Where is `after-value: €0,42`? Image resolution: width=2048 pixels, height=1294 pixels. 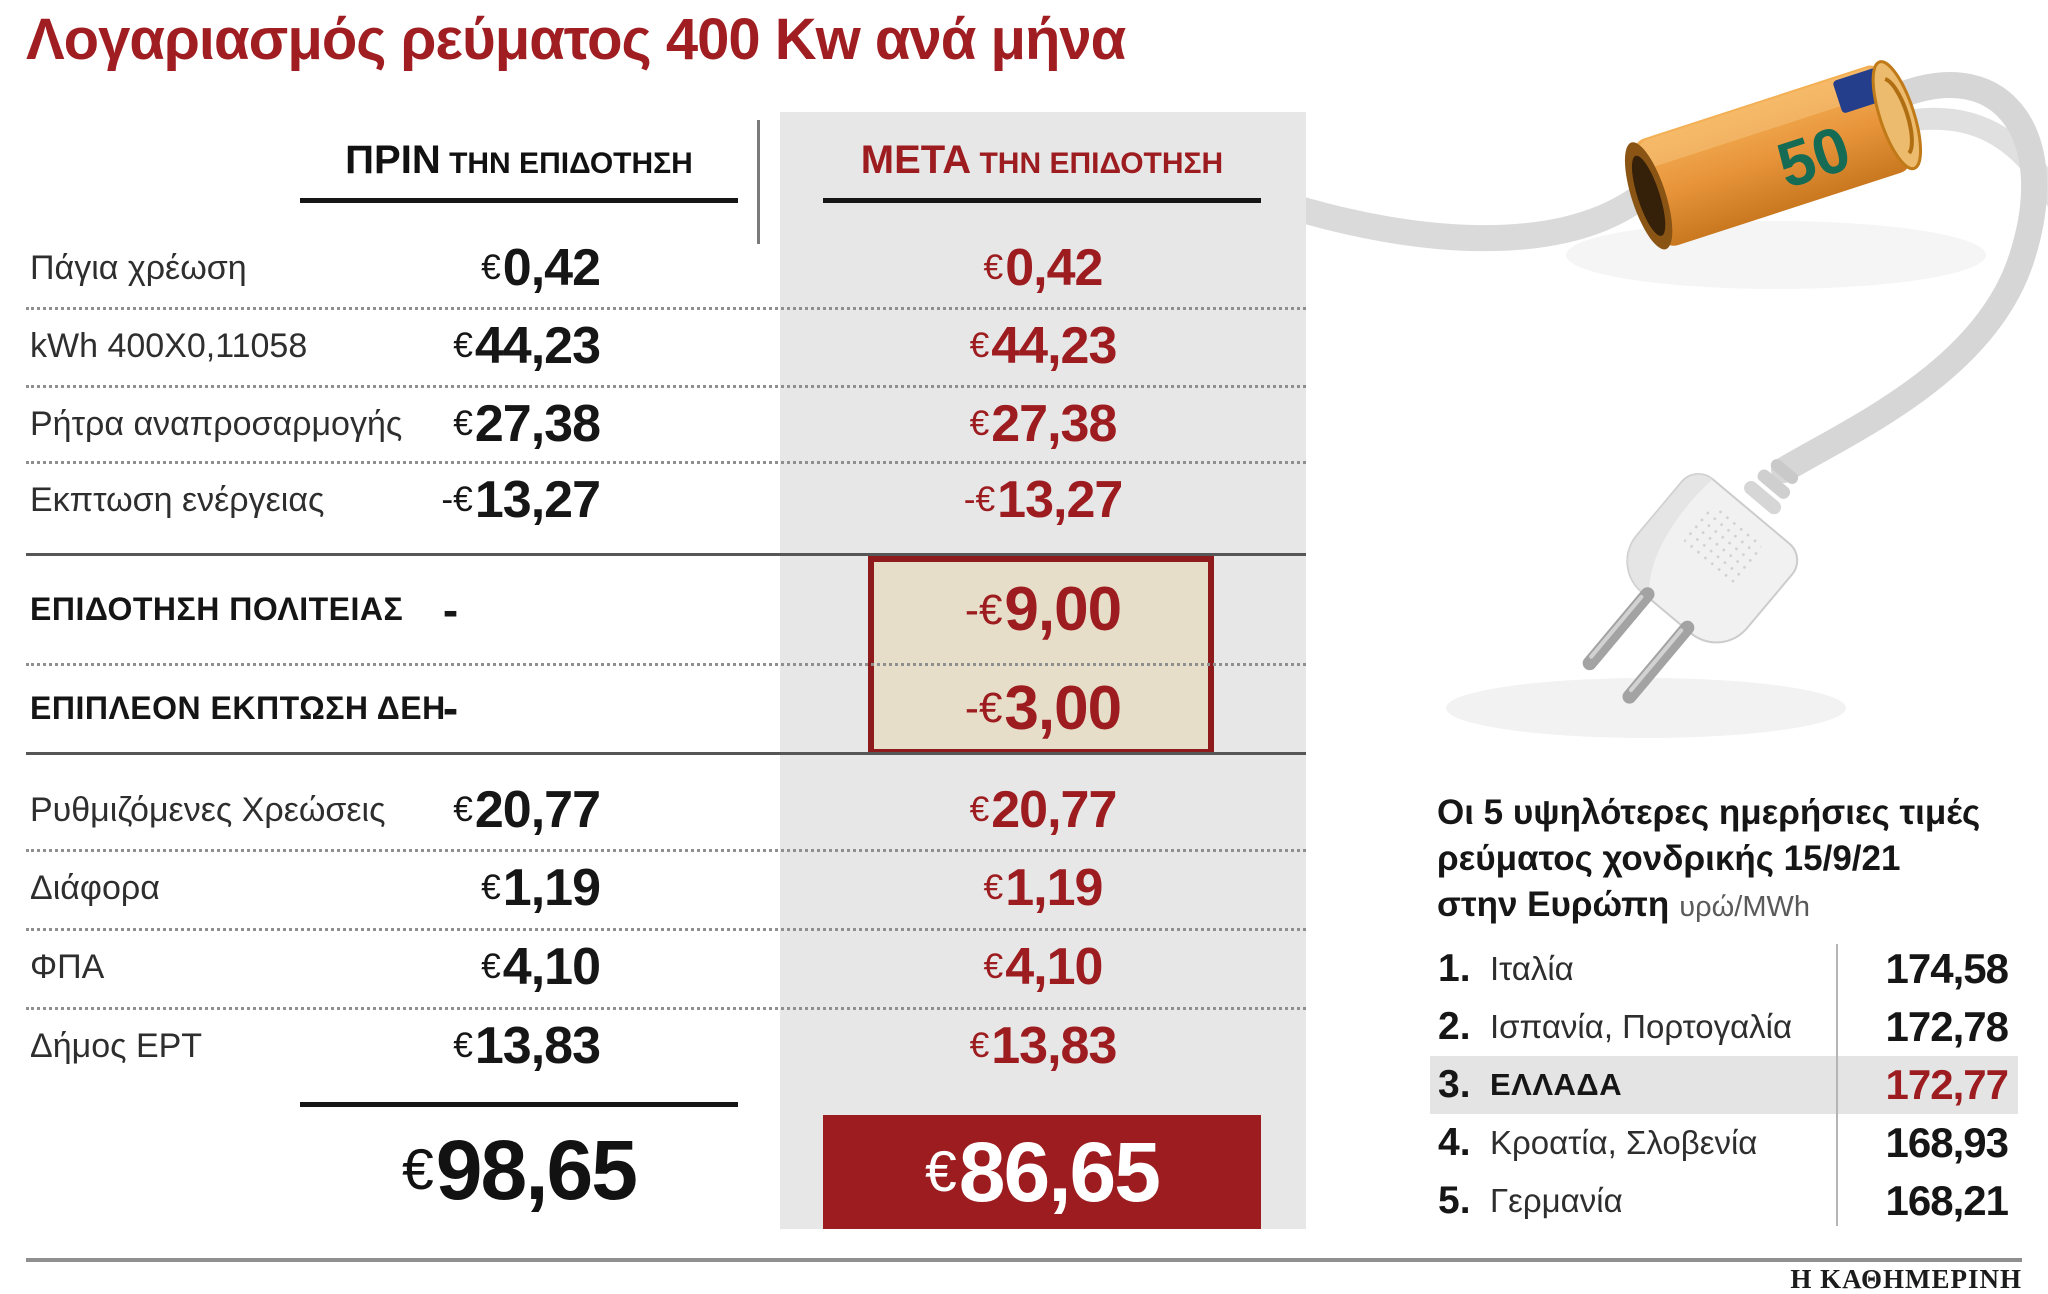 after-value: €0,42 is located at coordinates (1043, 268).